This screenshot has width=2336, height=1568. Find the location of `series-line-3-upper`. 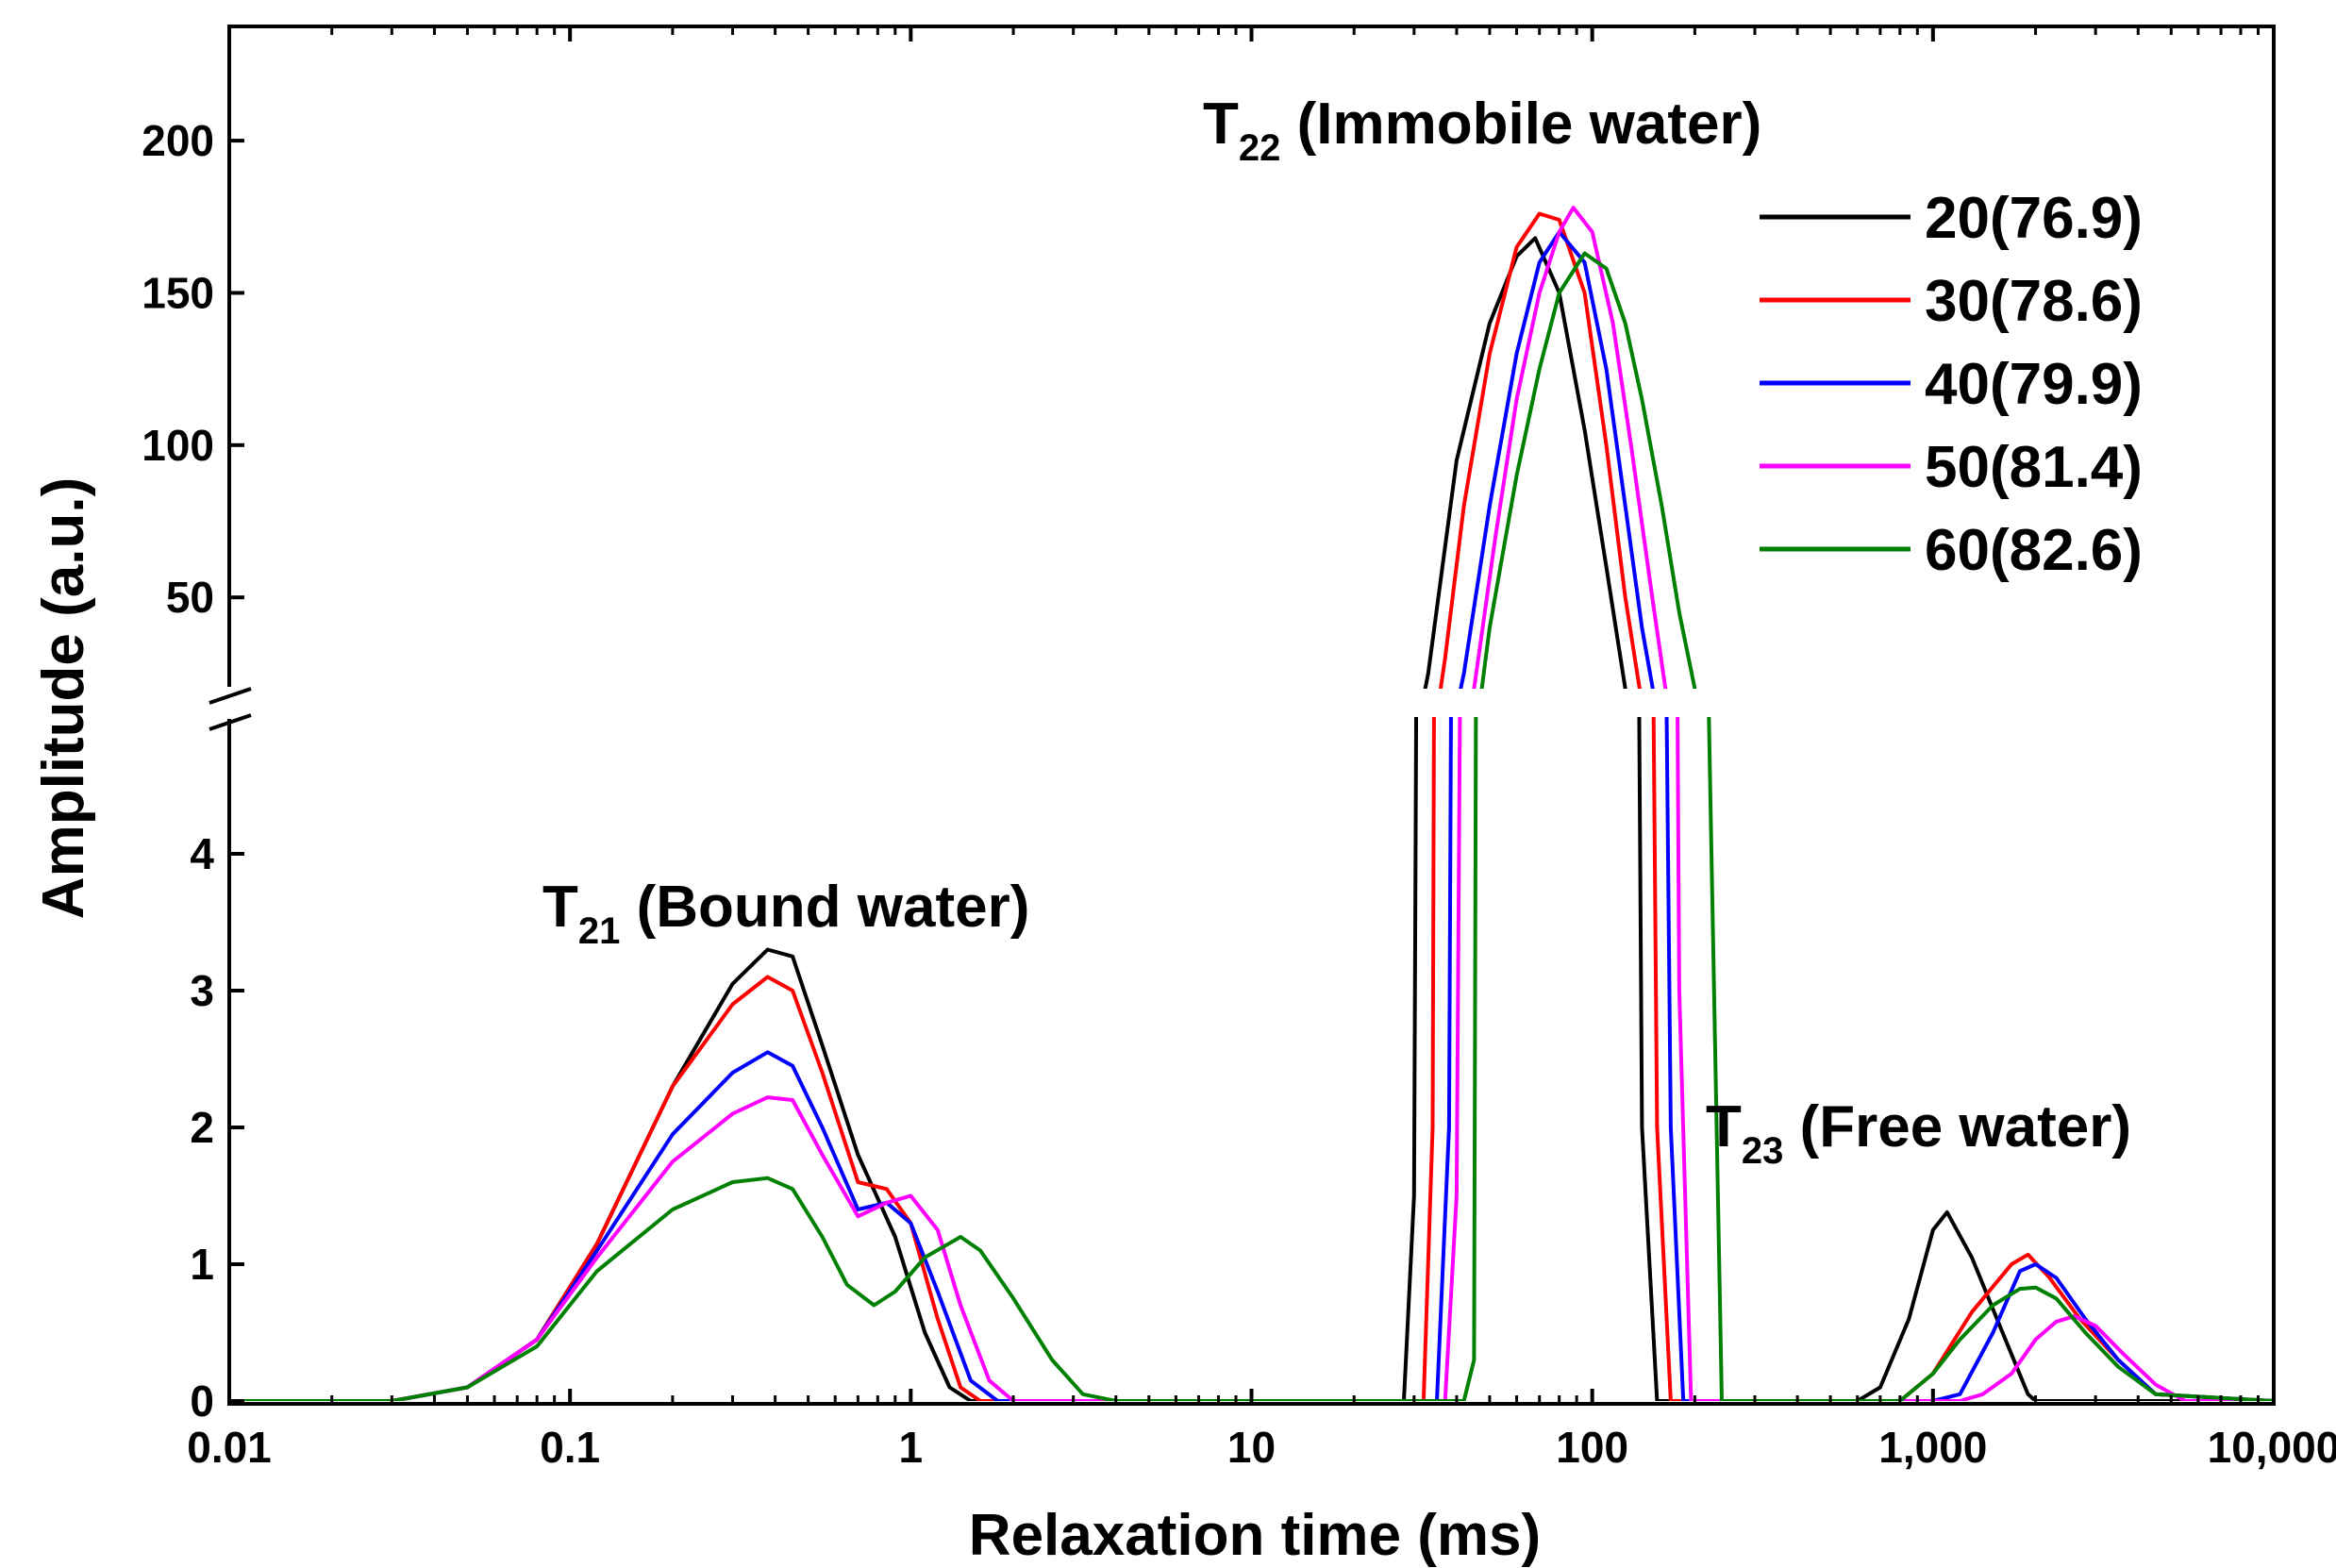

series-line-3-upper is located at coordinates (1557, 459).